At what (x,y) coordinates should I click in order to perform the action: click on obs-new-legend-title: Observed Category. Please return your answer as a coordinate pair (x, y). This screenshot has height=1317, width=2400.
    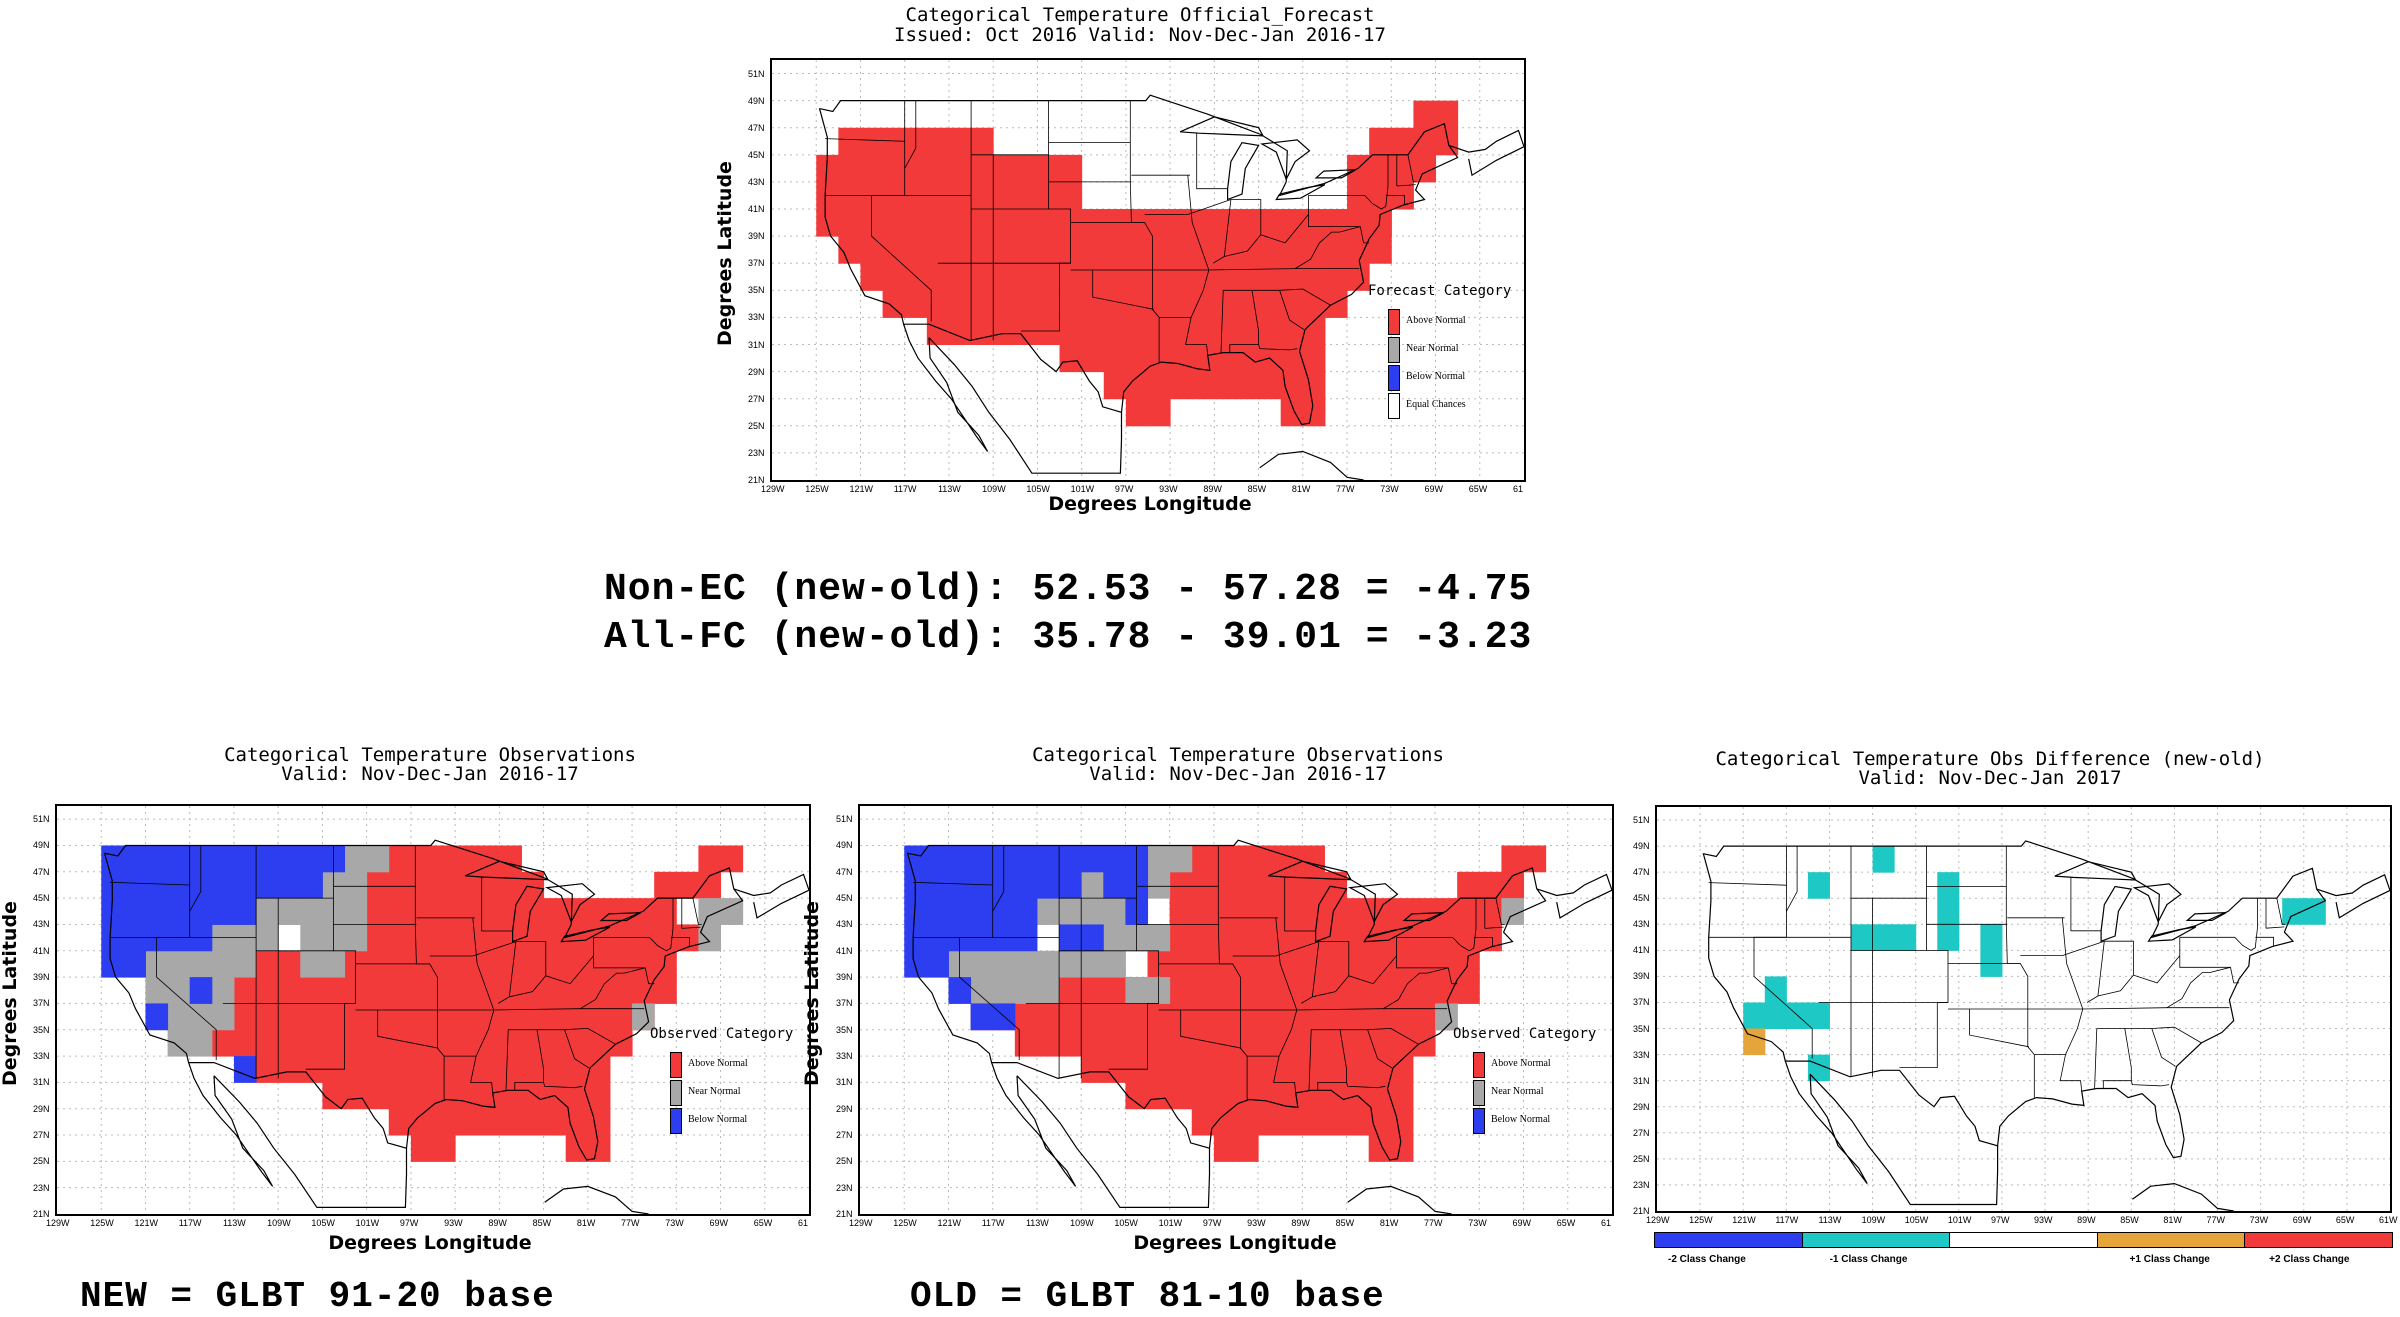
    Looking at the image, I should click on (722, 1034).